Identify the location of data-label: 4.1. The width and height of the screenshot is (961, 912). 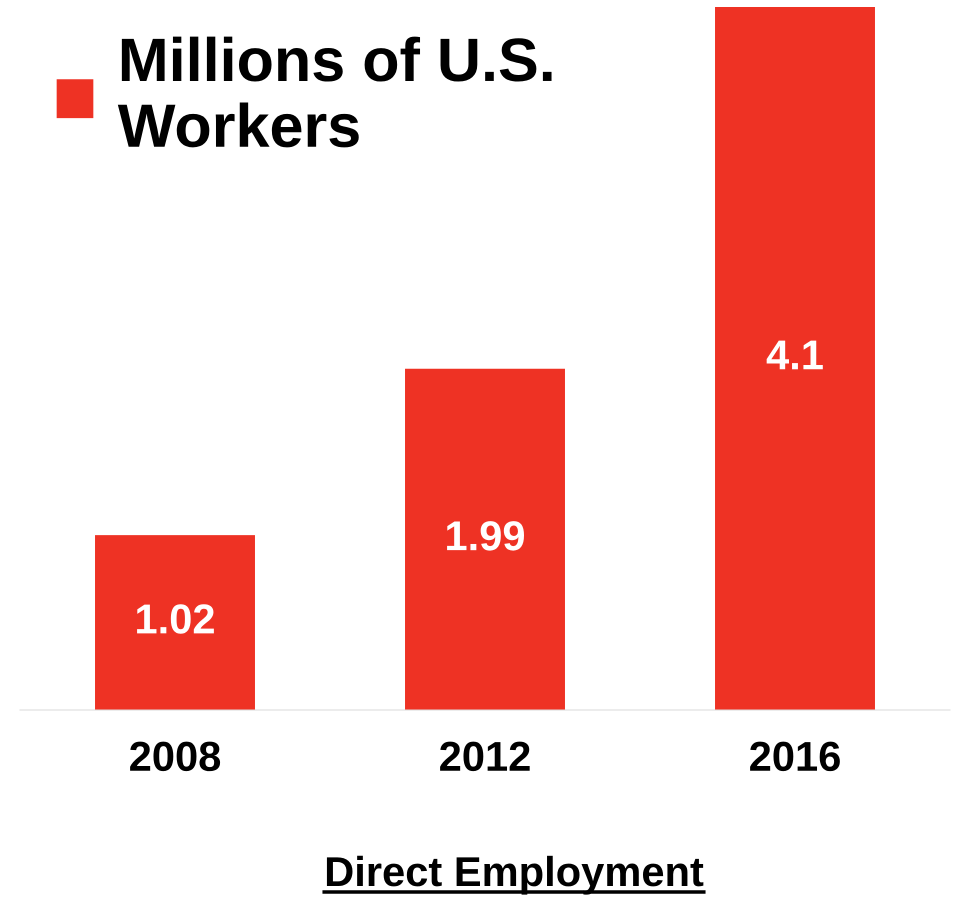
(794, 355).